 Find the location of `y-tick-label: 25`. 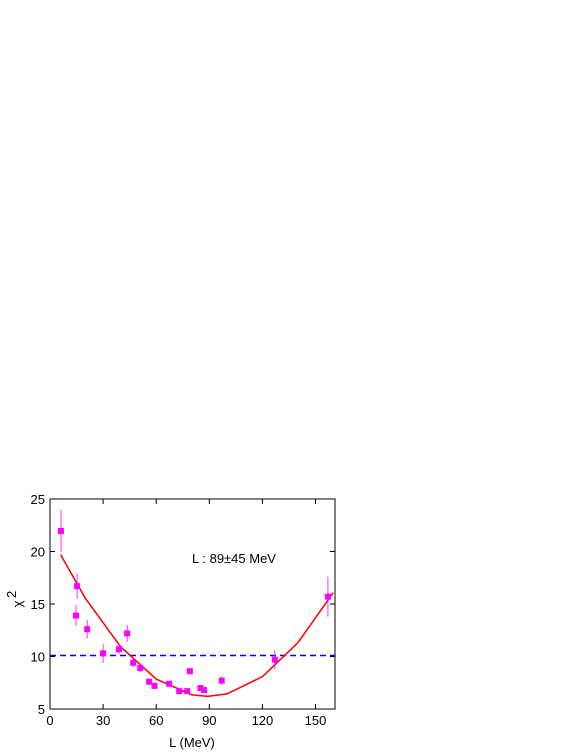

y-tick-label: 25 is located at coordinates (38, 499).